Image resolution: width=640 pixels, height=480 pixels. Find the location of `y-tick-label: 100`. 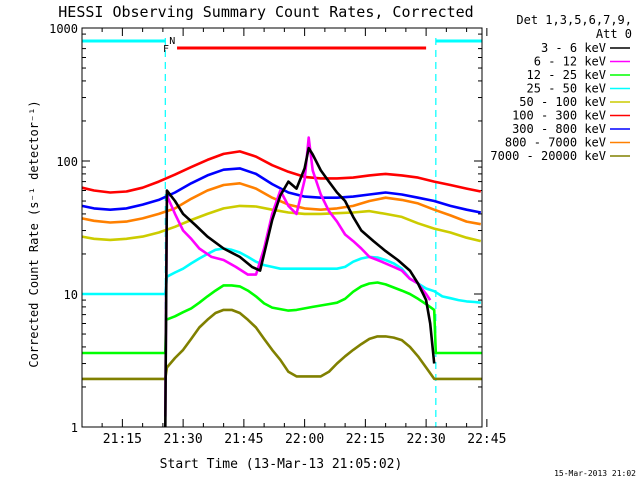

y-tick-label: 100 is located at coordinates (67, 162).